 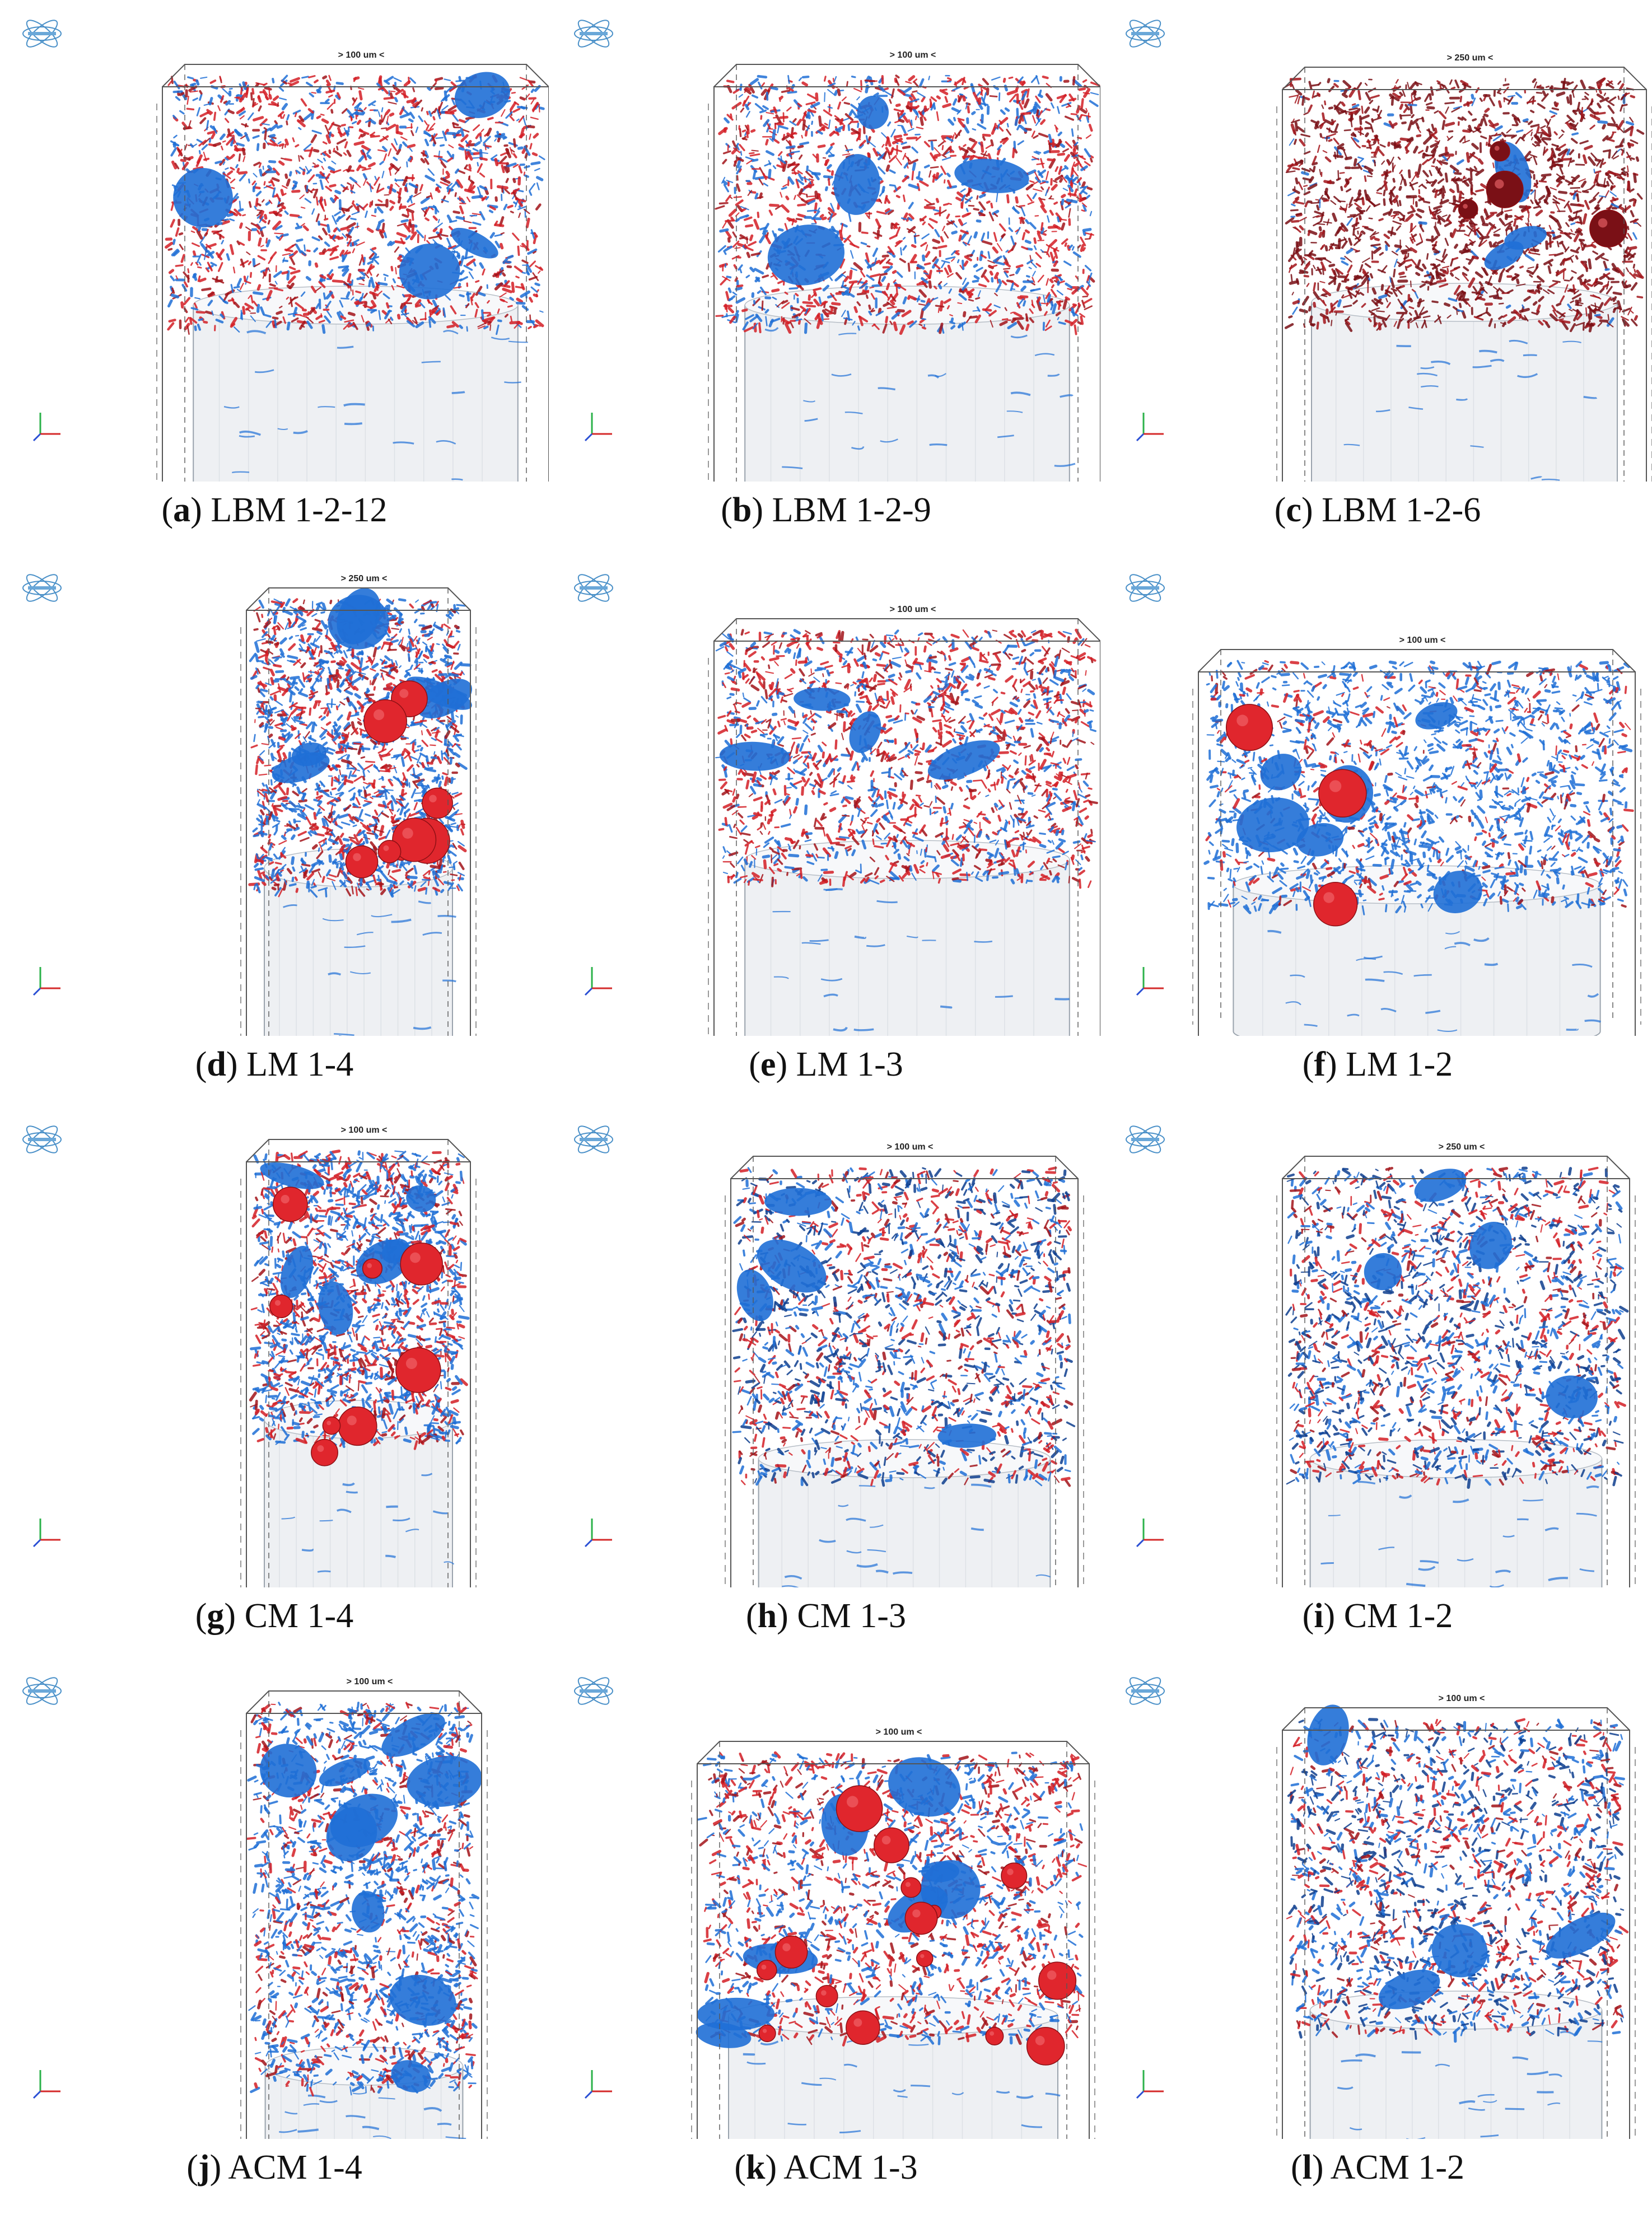 I want to click on panel-d: > 250 um < (d) LM 1-4, so click(x=275, y=830).